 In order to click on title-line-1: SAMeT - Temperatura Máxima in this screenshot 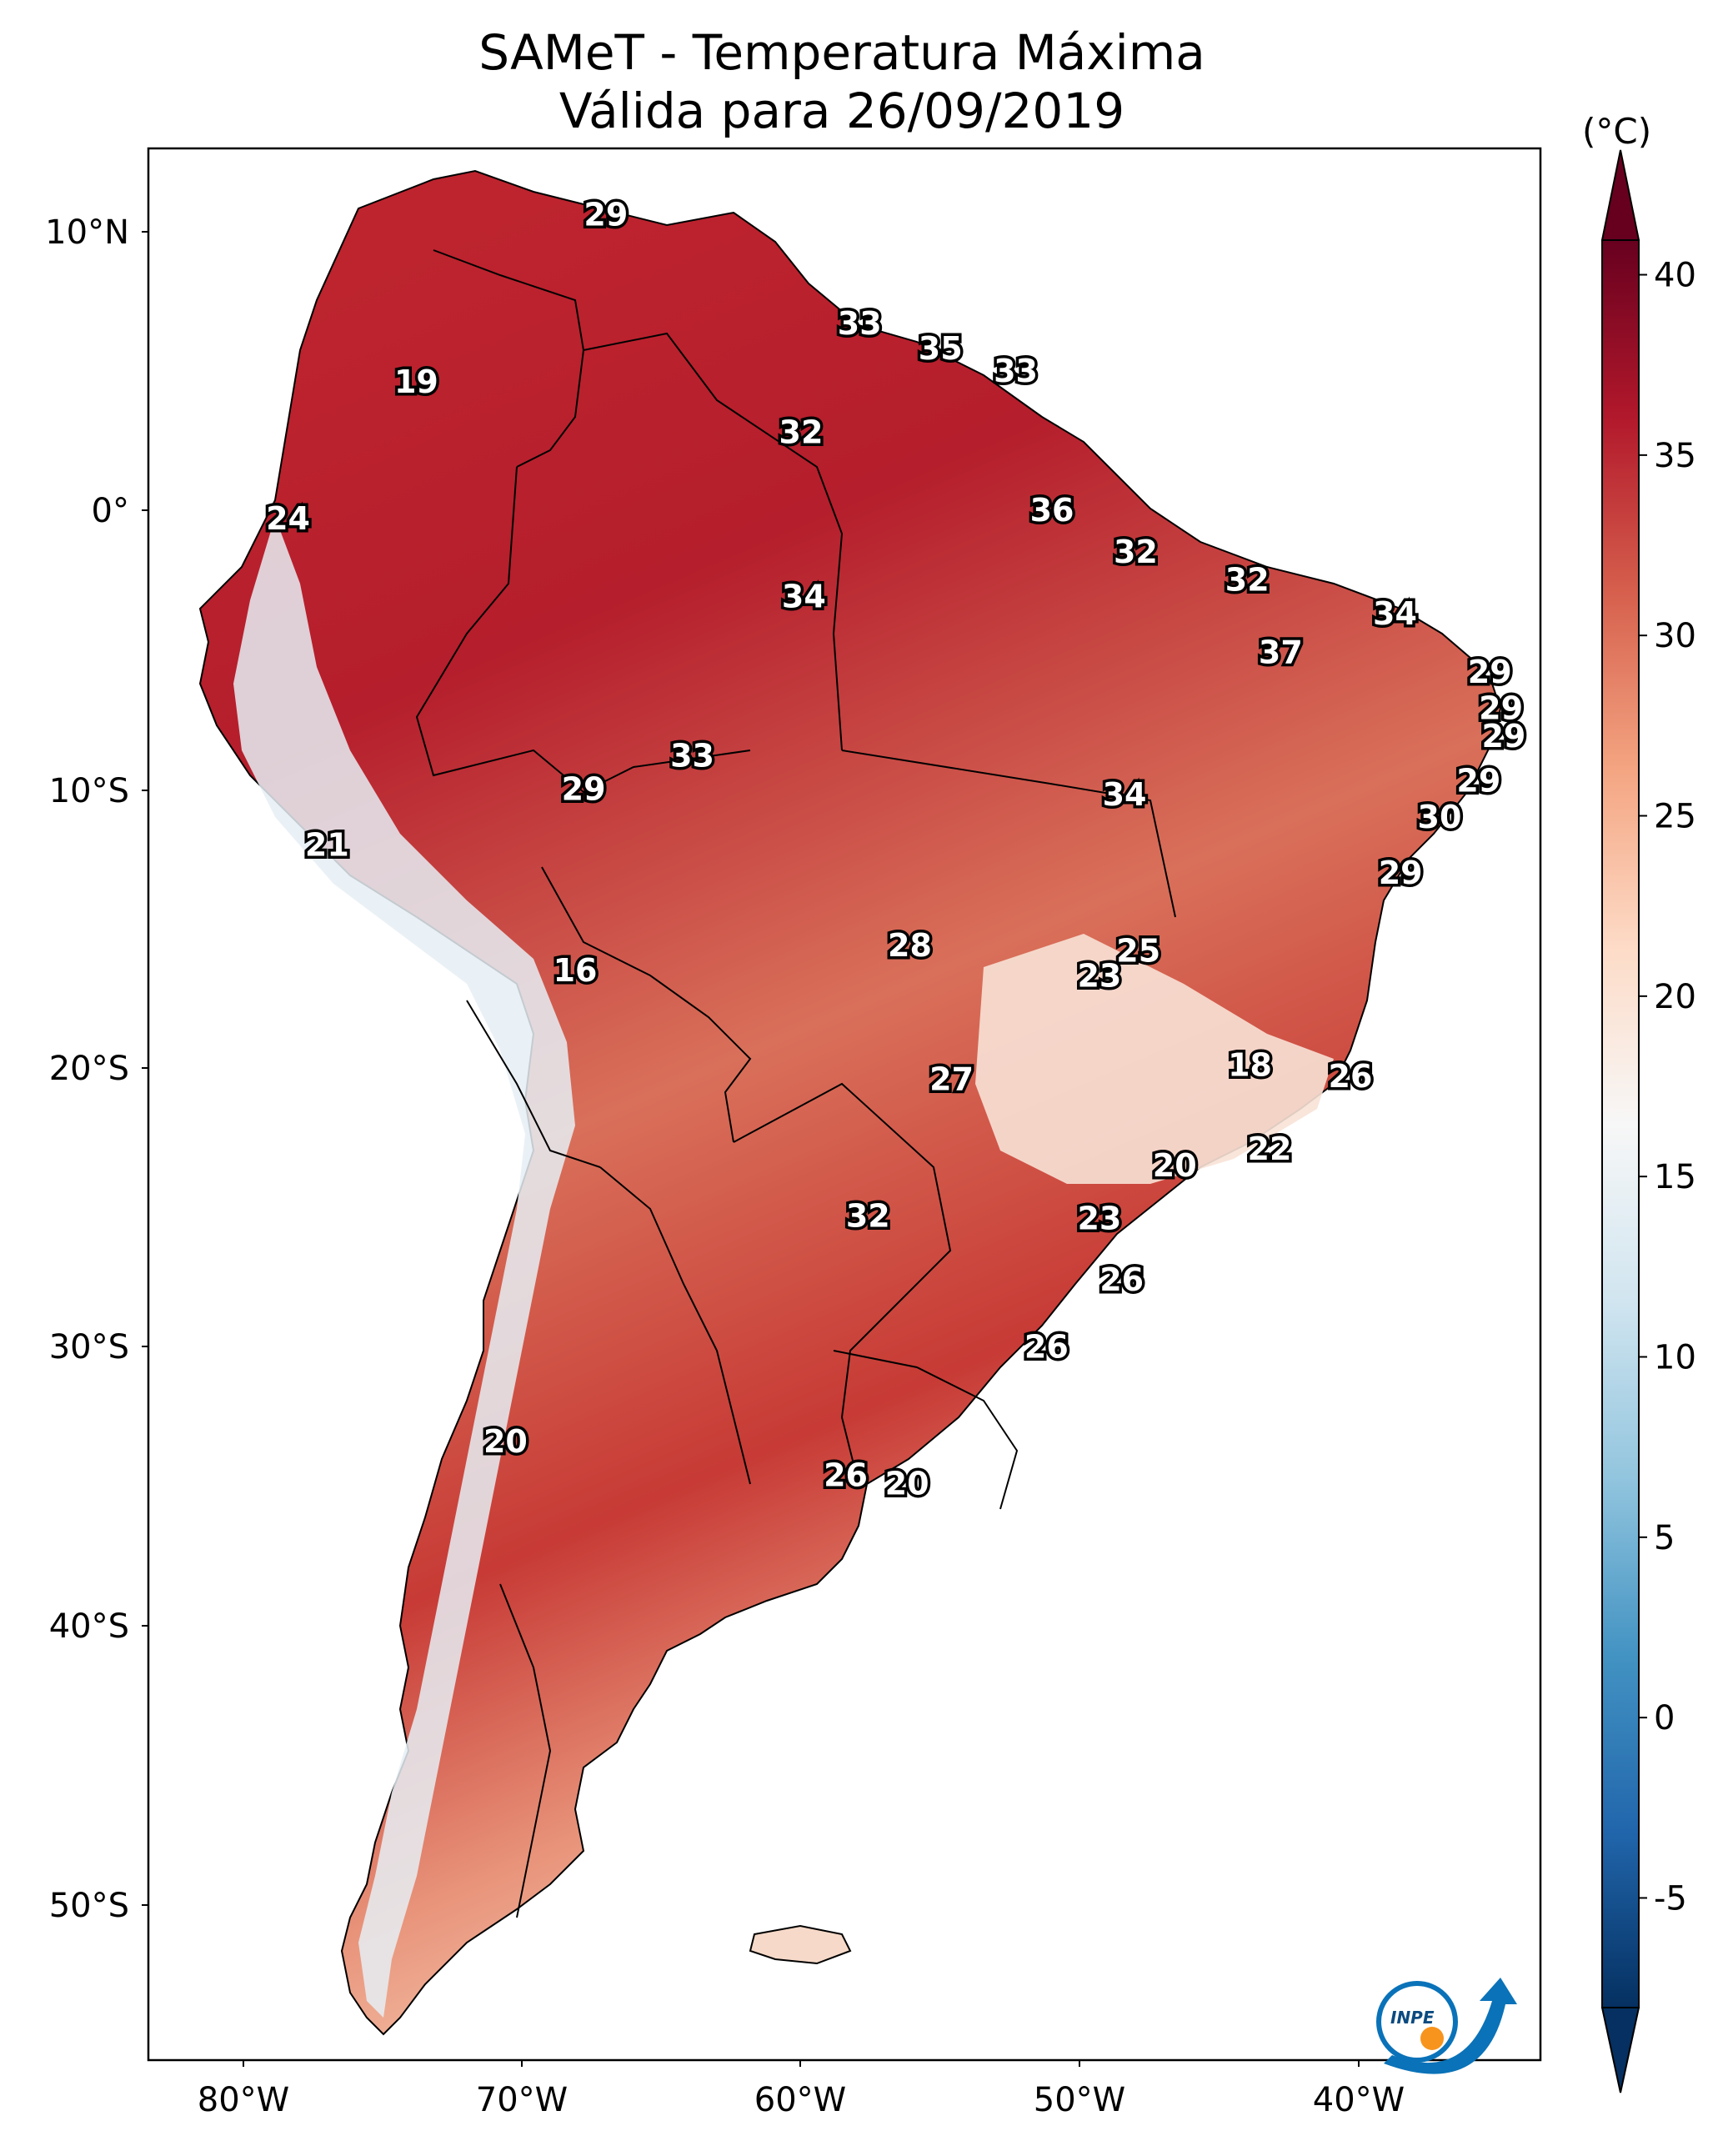, I will do `click(841, 52)`.